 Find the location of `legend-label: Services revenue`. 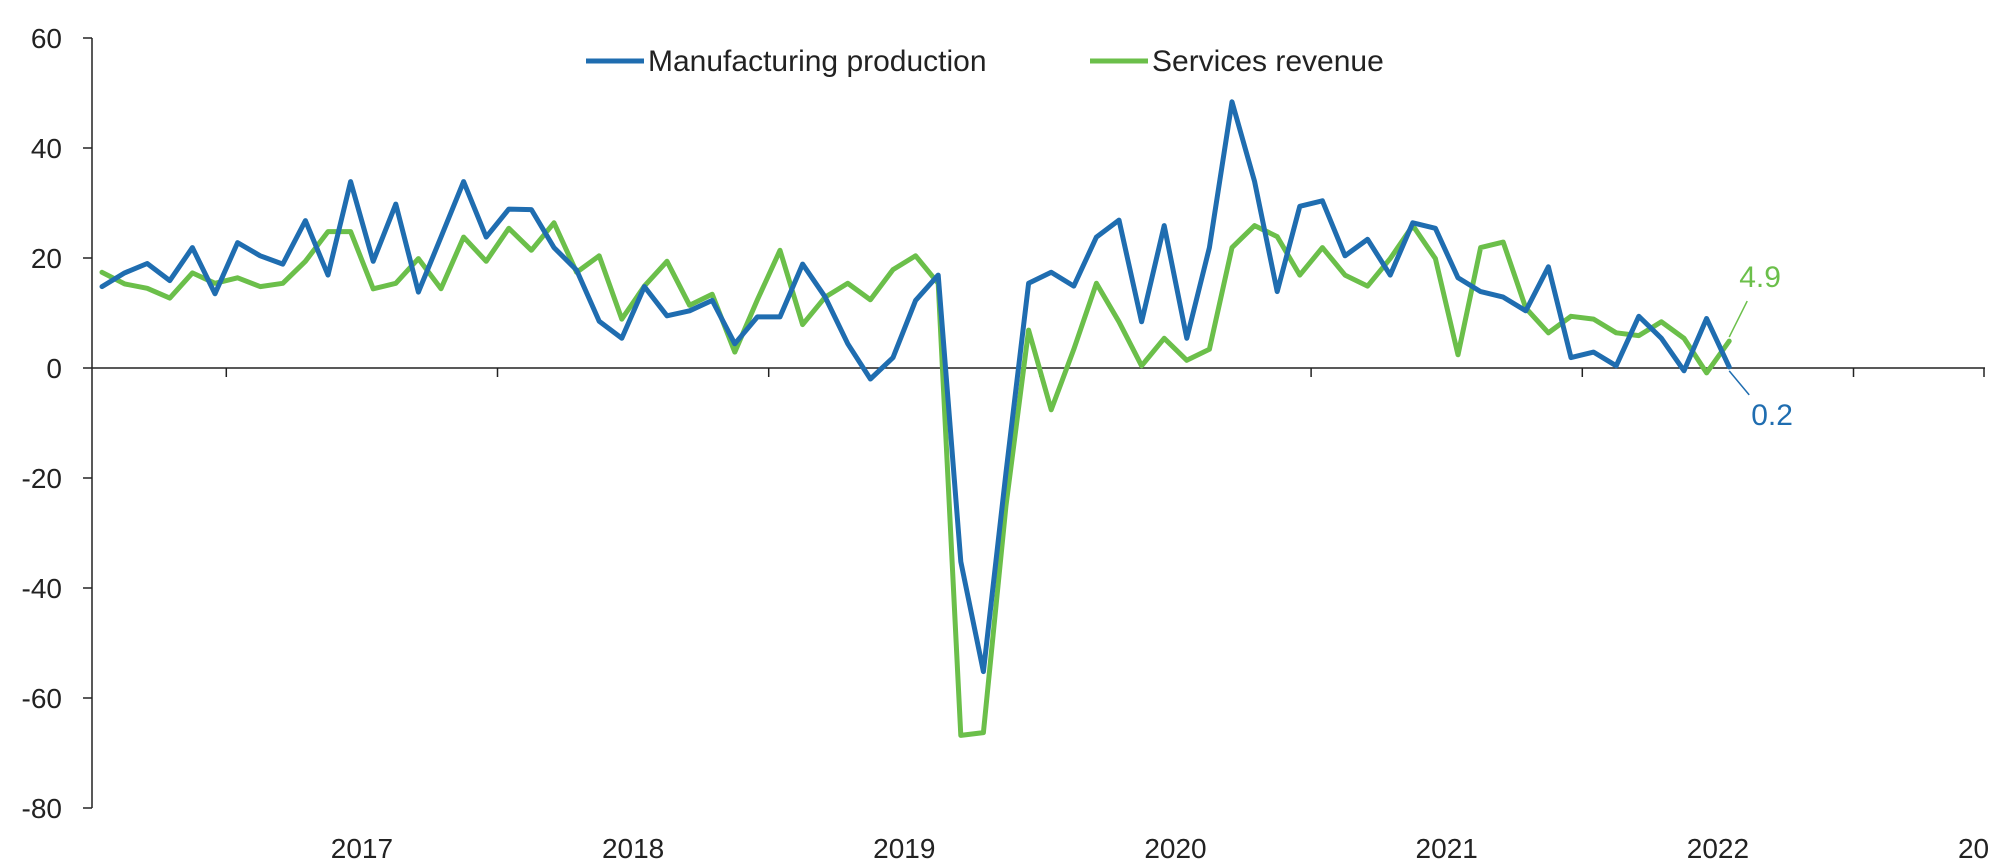

legend-label: Services revenue is located at coordinates (1268, 61).